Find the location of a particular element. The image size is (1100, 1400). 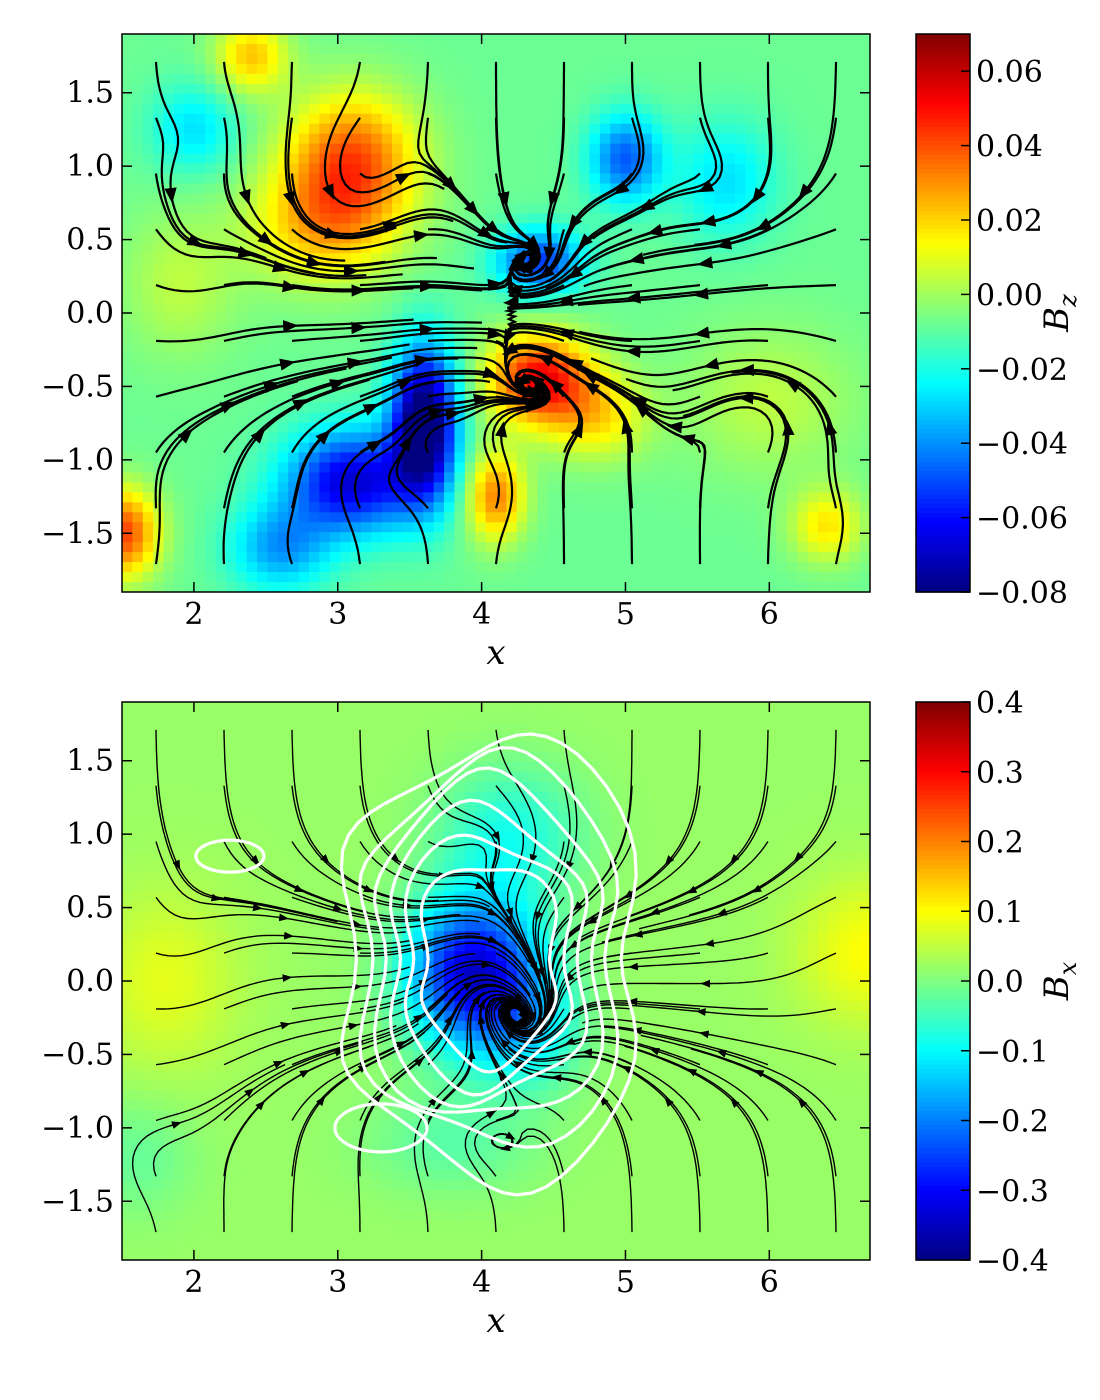

colorbar-swatch is located at coordinates (943, 185).